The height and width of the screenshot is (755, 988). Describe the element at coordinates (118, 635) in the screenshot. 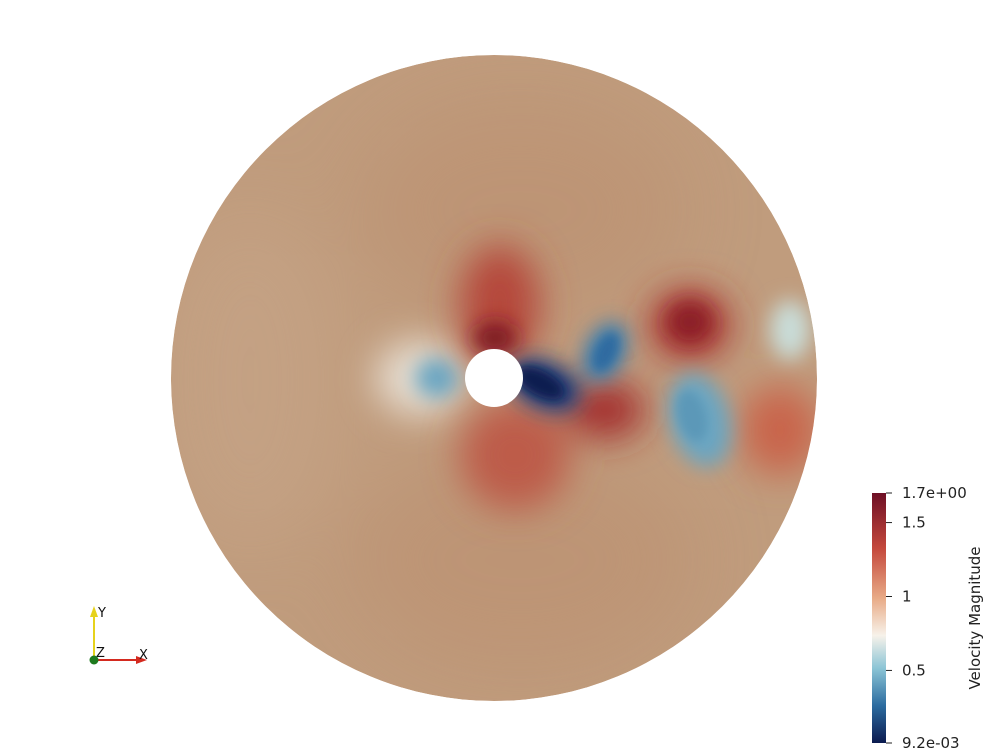

I see `orientation-axes: Y X Z` at that location.